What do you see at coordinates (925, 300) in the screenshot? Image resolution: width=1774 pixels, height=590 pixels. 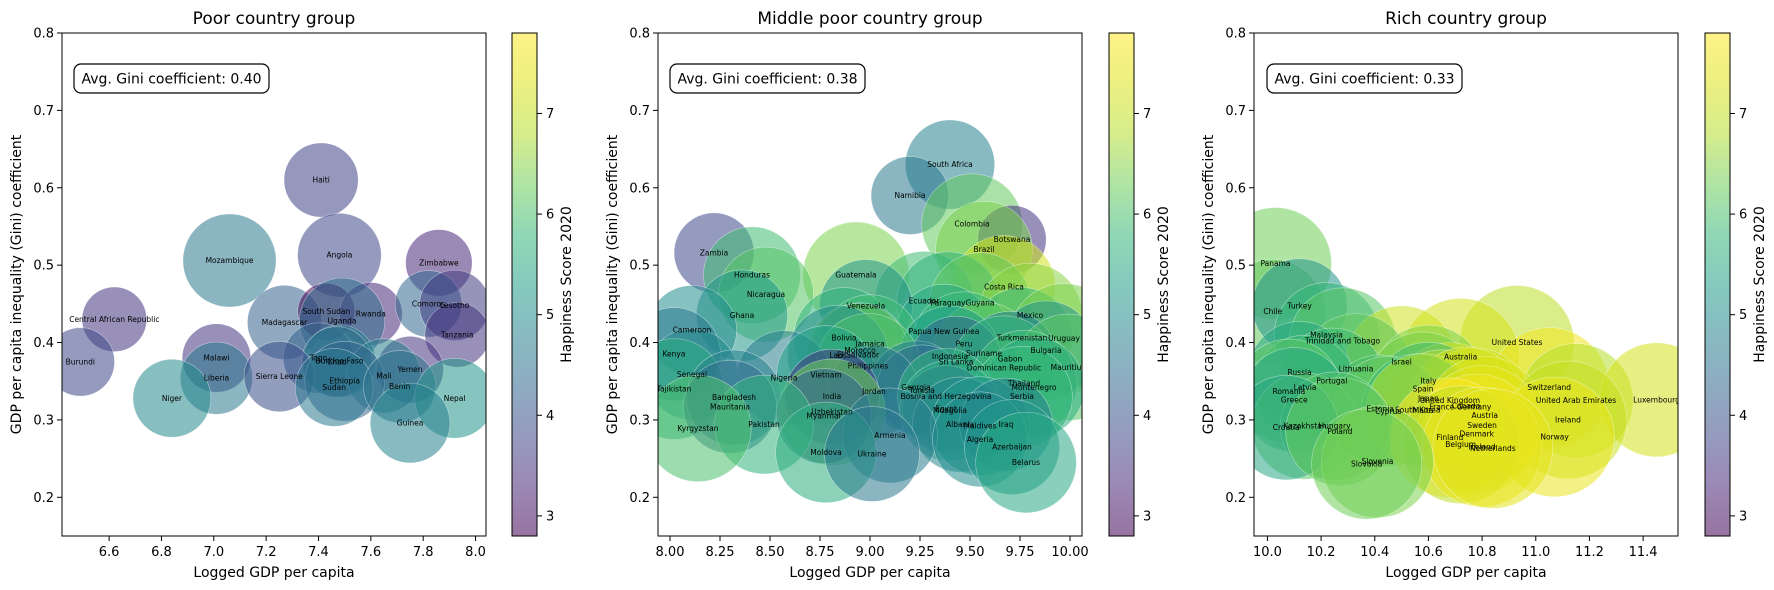 I see `country-label: Ecuador` at bounding box center [925, 300].